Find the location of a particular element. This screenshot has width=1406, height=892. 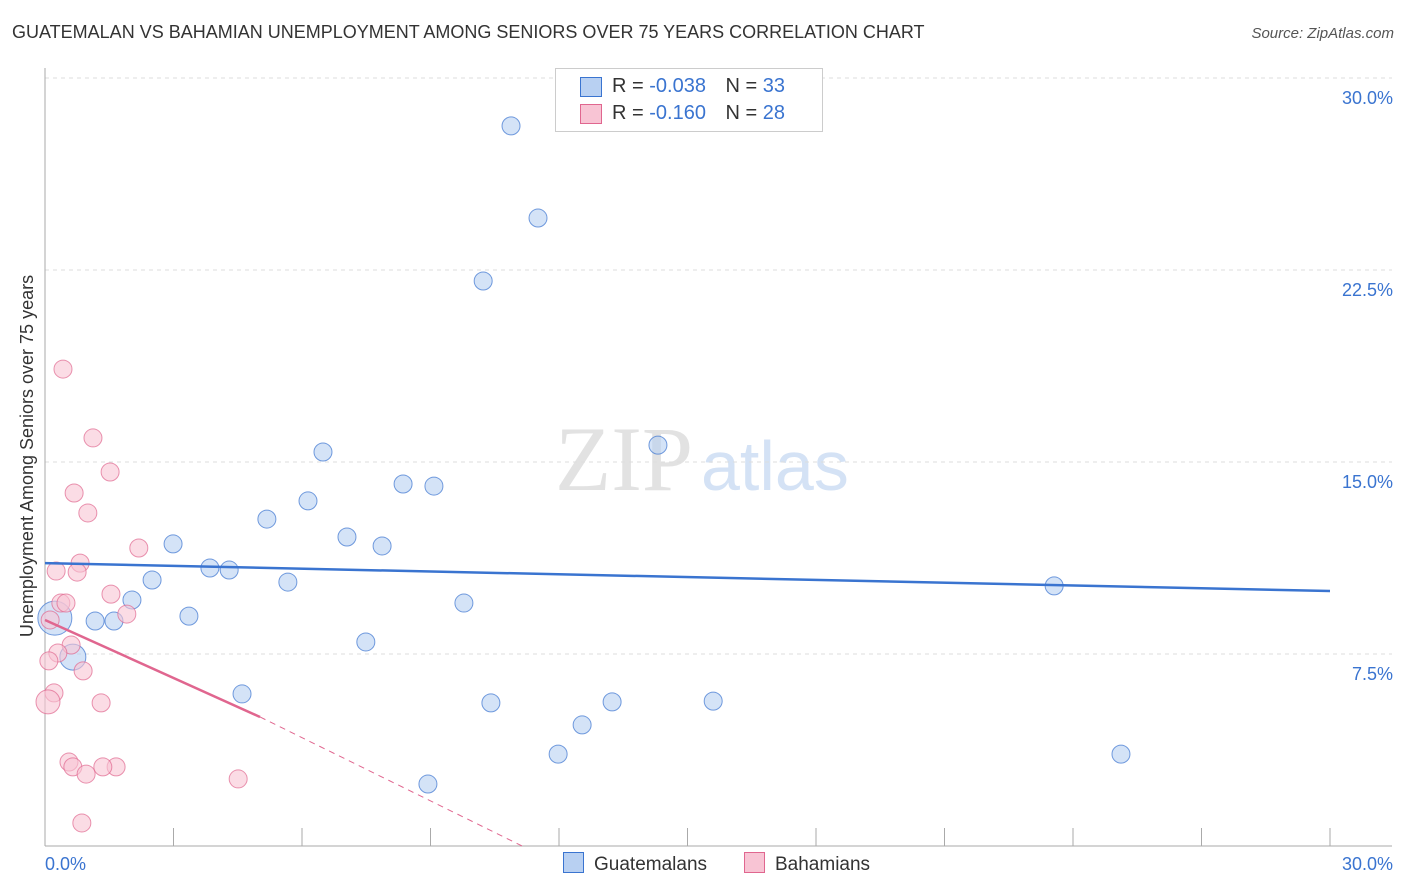

legend-item-guatemalans: Guatemalans is located at coordinates (635, 864).